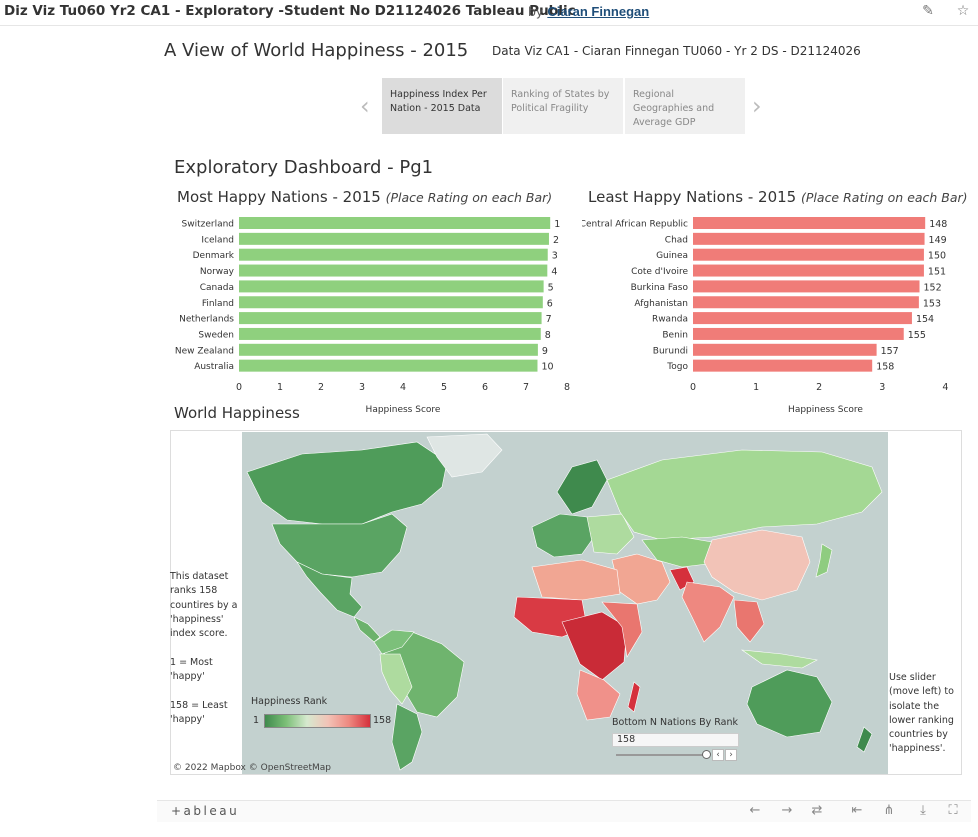 The image size is (978, 837). What do you see at coordinates (933, 287) in the screenshot?
I see `unhappy-rank-label: 152` at bounding box center [933, 287].